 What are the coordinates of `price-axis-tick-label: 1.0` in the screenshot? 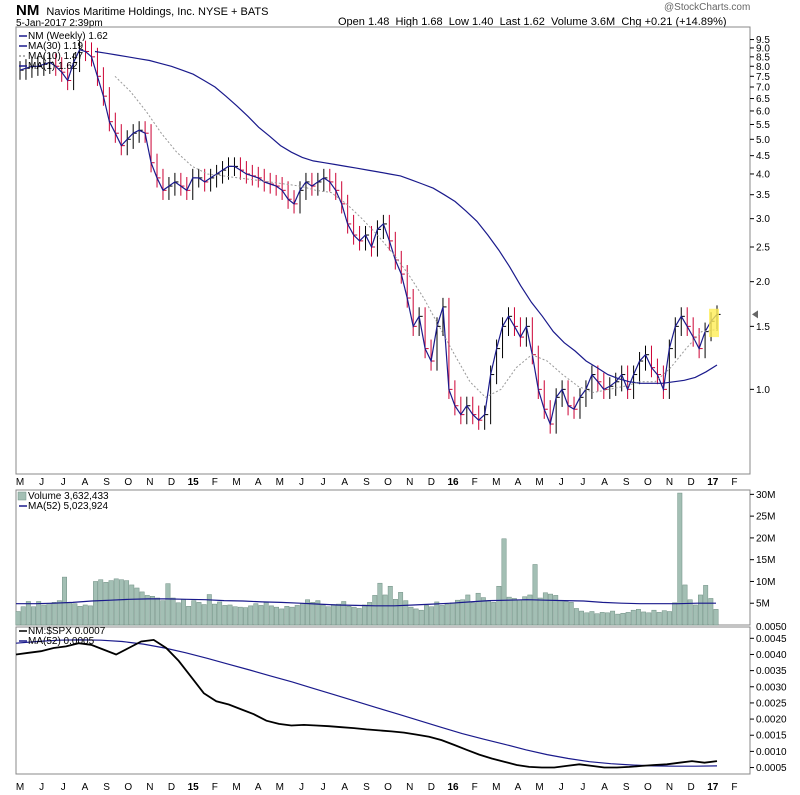 It's located at (763, 390).